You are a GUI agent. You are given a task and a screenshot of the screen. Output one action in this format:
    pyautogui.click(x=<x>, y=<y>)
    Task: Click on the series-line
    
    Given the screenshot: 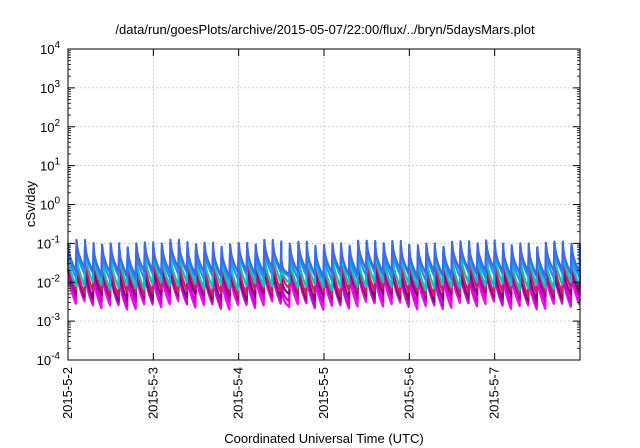 What is the action you would take?
    pyautogui.click(x=324, y=258)
    